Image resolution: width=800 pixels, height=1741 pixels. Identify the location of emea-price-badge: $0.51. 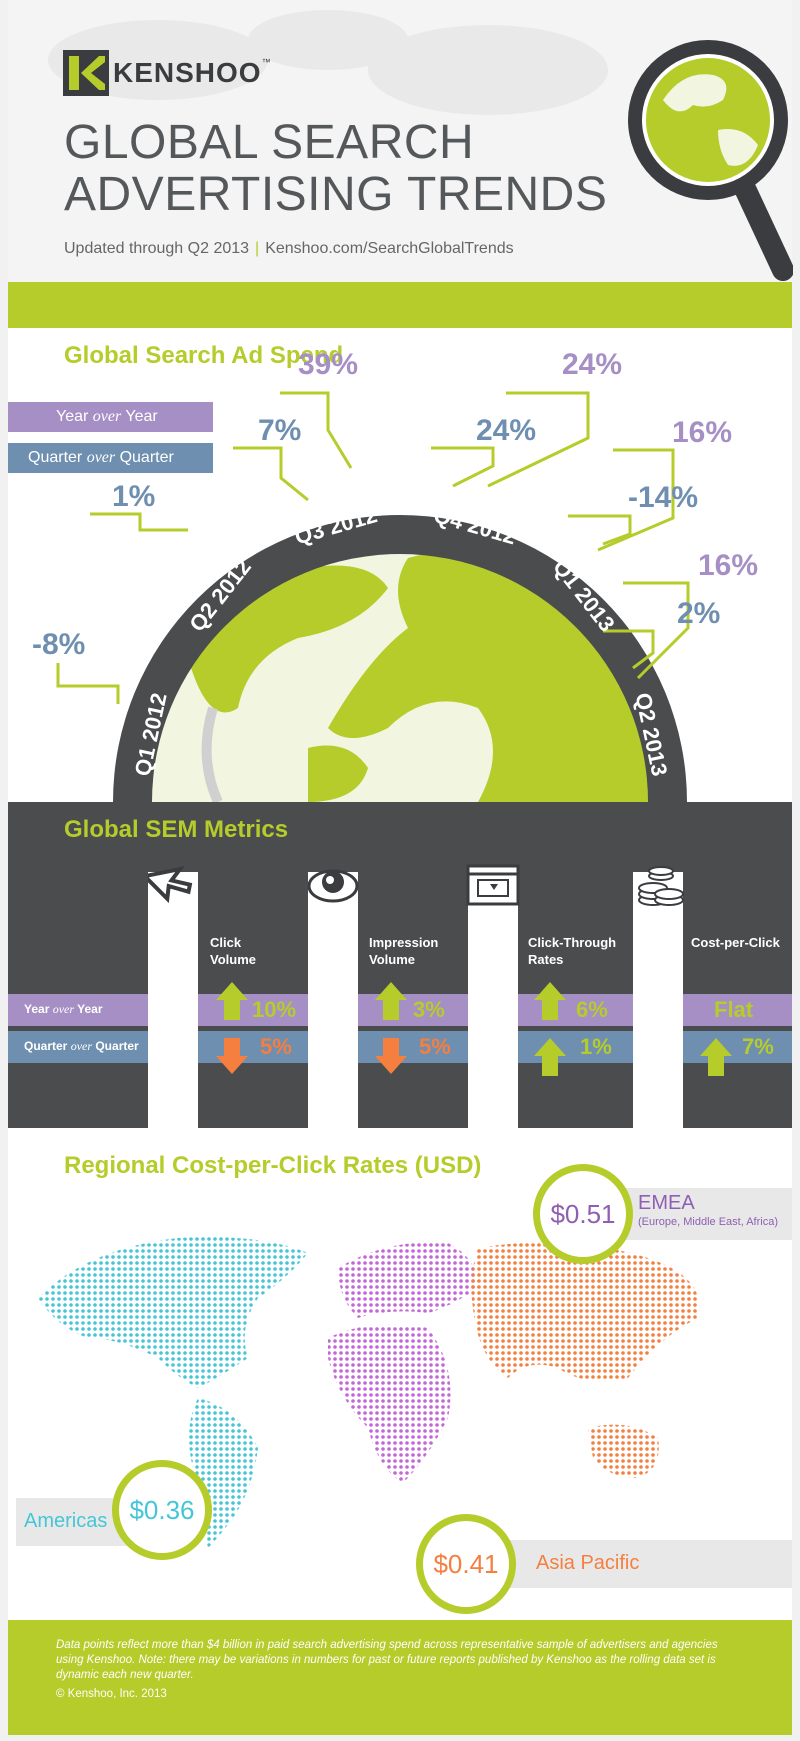
(583, 1214).